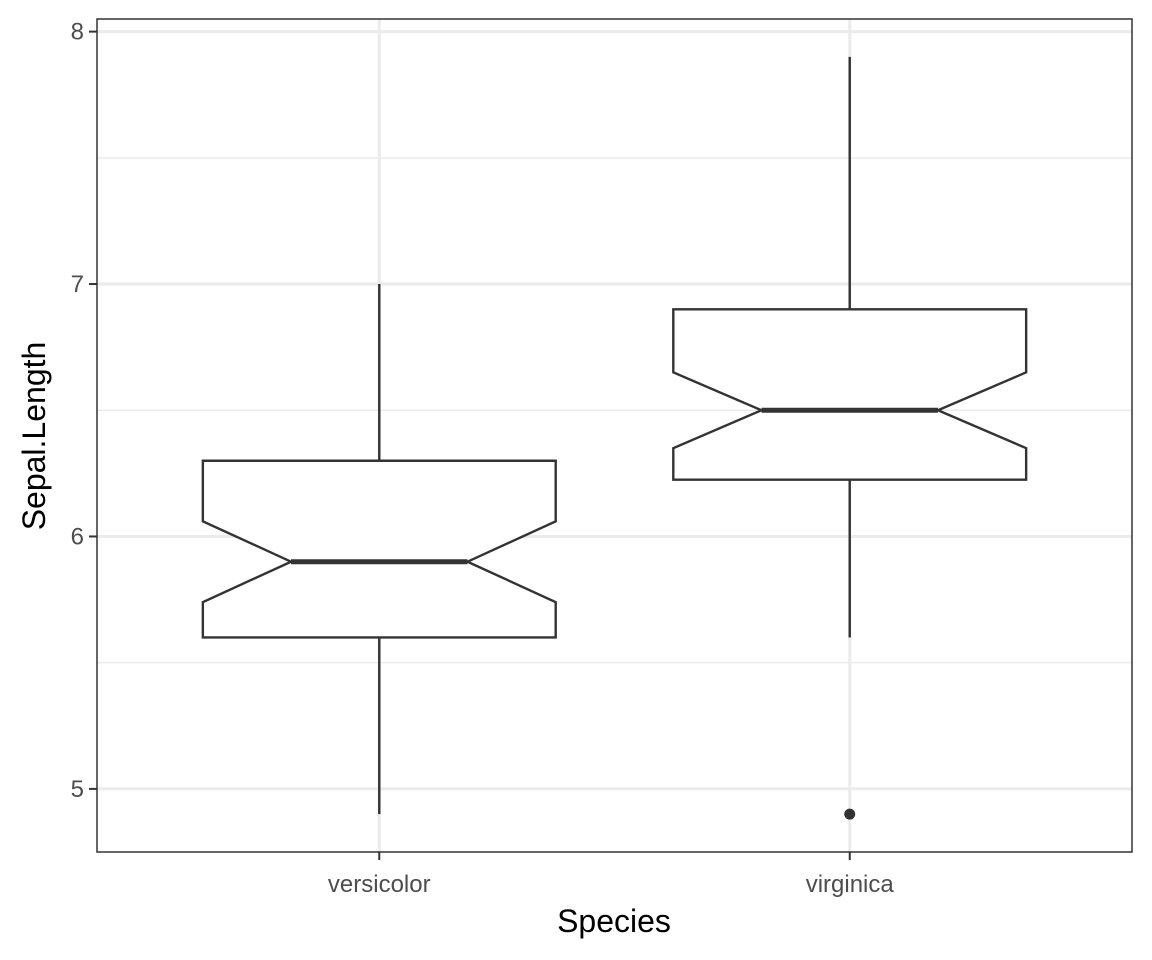 The image size is (1152, 960). I want to click on y-tick-label: 6, so click(77, 536).